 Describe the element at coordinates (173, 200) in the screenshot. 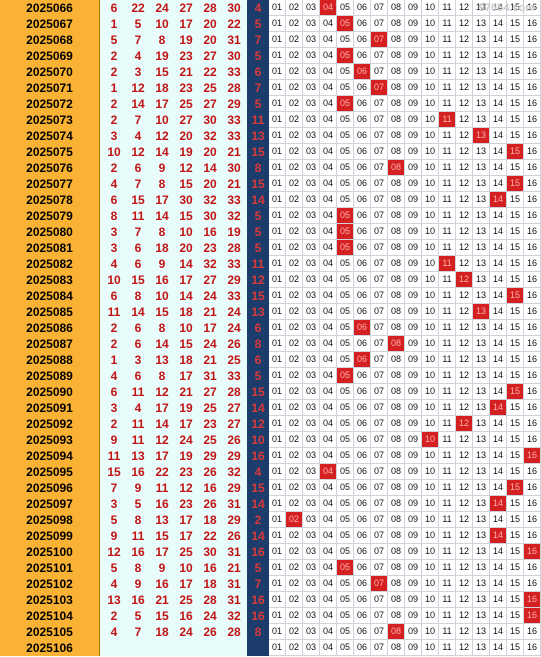

I see `red-ball-group: 6 15 17 30 32 33` at that location.